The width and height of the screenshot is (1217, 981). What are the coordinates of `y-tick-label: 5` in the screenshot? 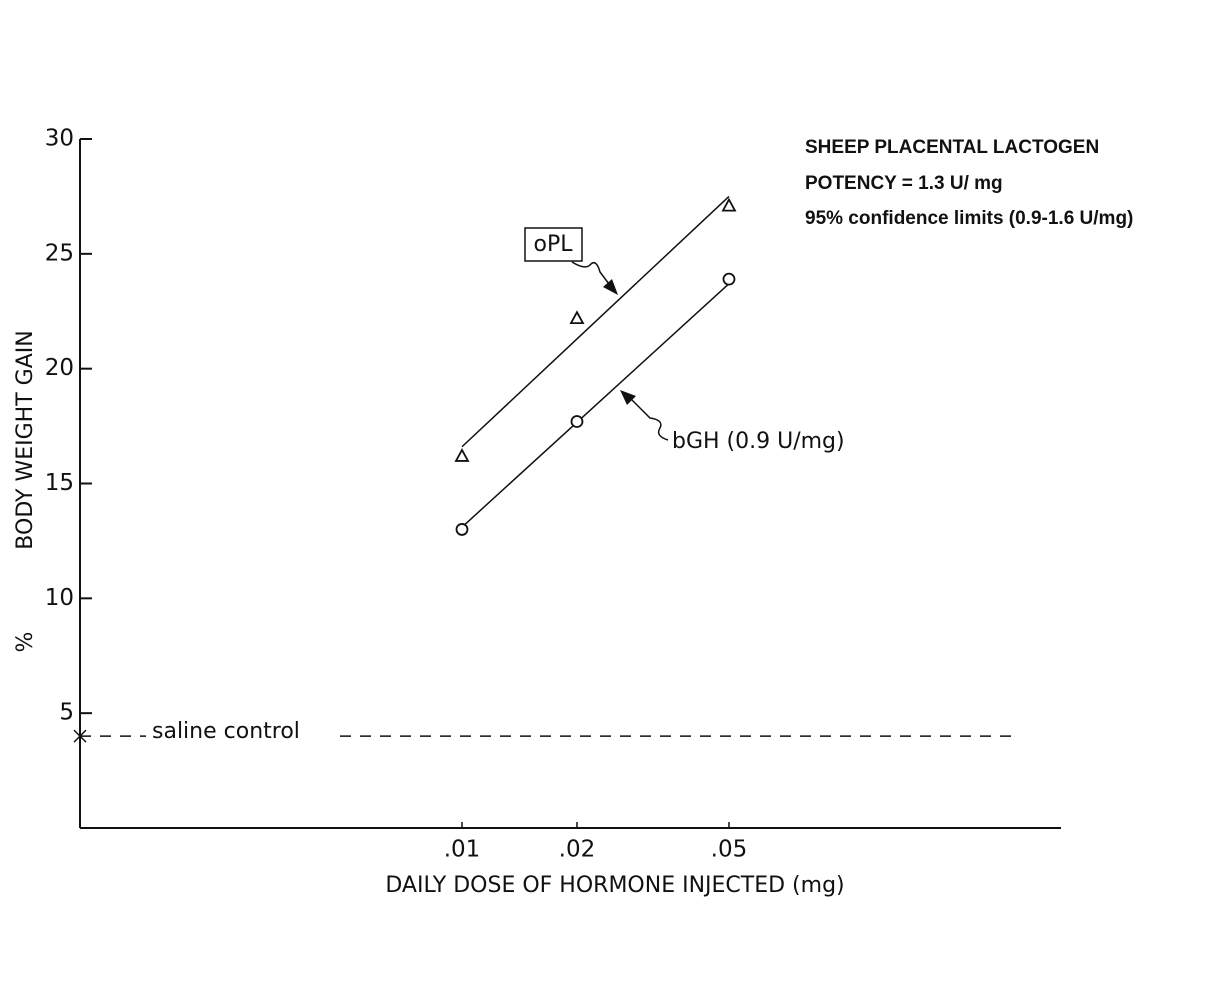 It's located at (66, 713).